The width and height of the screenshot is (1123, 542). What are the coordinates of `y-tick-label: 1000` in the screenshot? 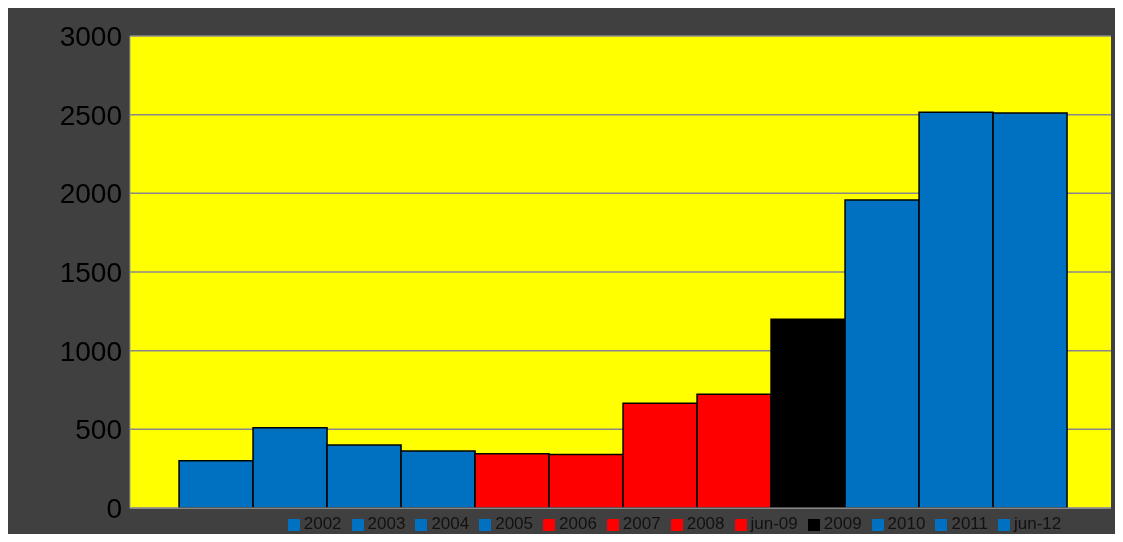 It's located at (90, 351).